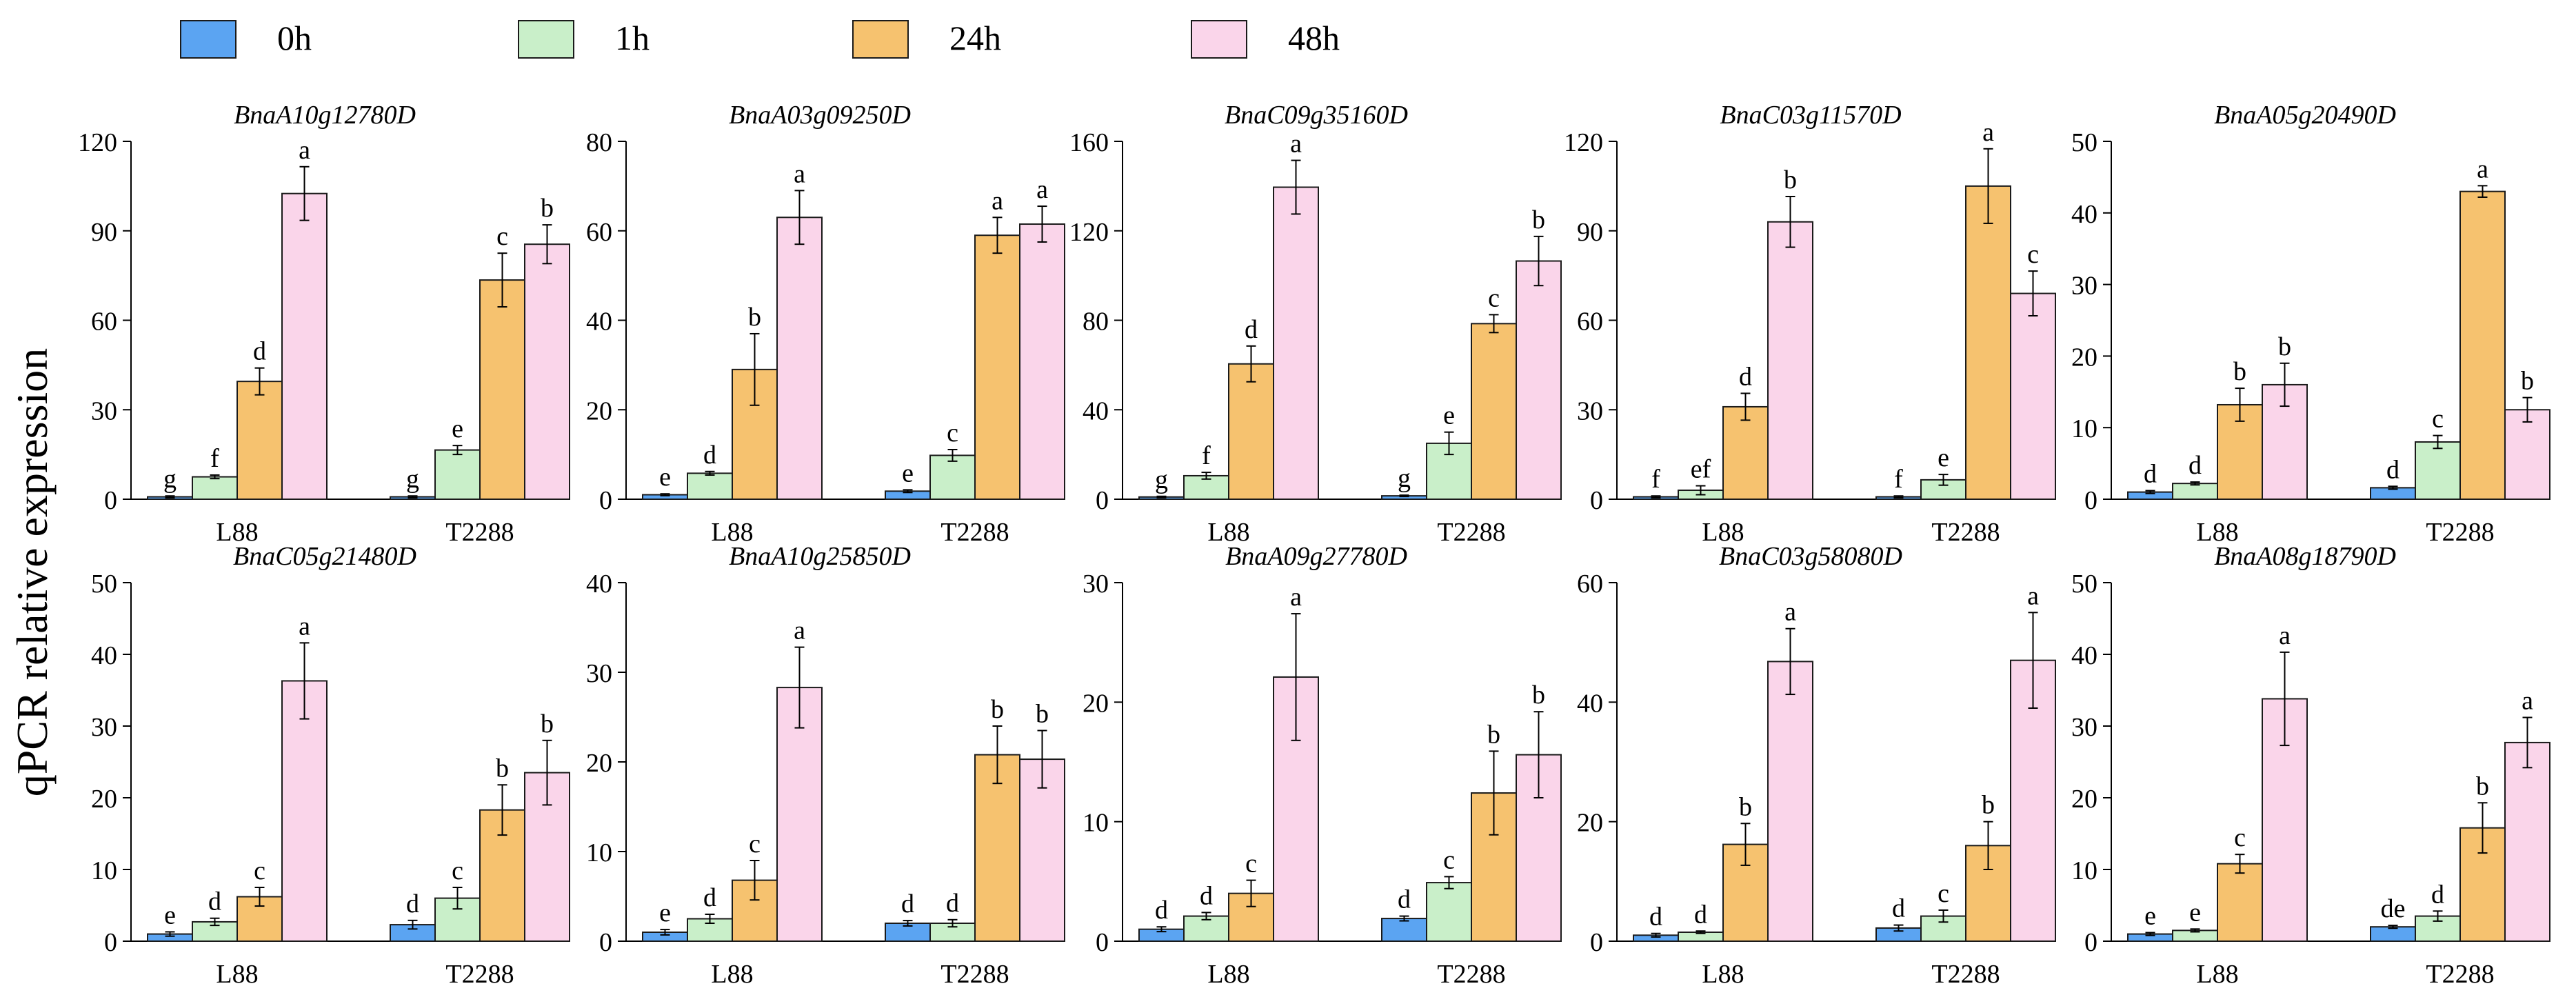 The height and width of the screenshot is (1006, 2576). What do you see at coordinates (825, 765) in the screenshot?
I see `chart-panel: BnaA10g25850D 0 10 20 30 40 e d c a L88 d d b b T2288` at bounding box center [825, 765].